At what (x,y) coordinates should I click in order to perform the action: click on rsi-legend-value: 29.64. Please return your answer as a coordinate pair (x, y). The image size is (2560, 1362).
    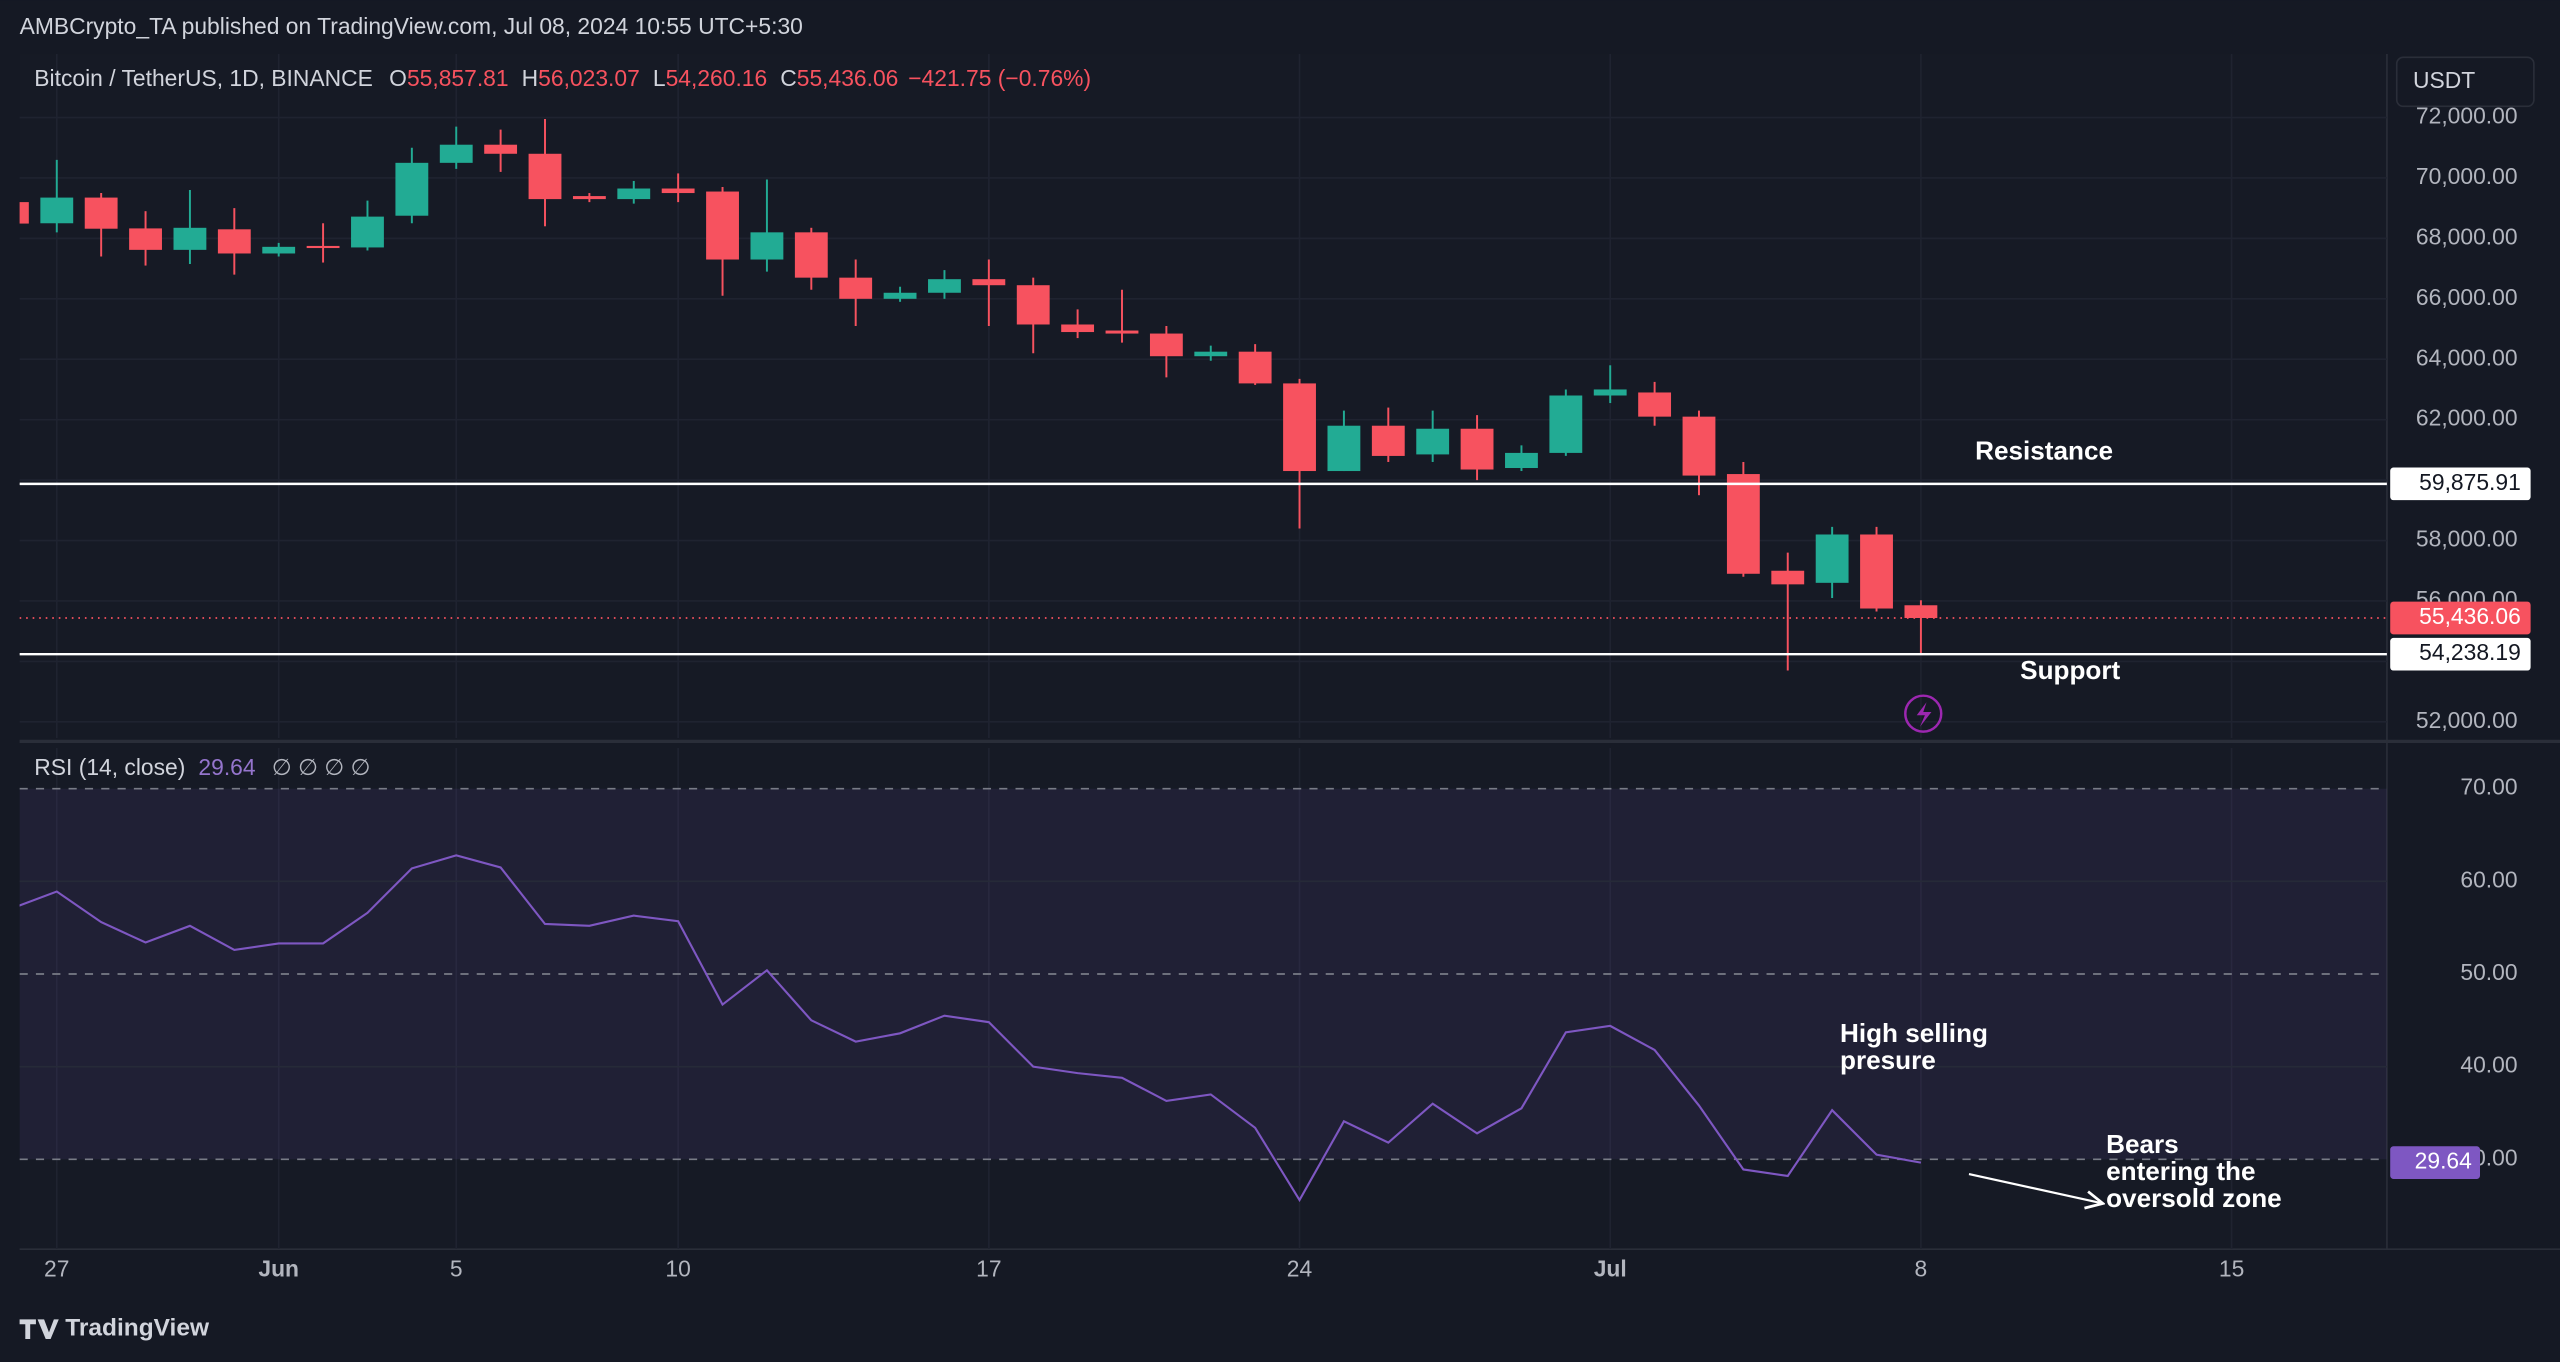
    Looking at the image, I should click on (226, 767).